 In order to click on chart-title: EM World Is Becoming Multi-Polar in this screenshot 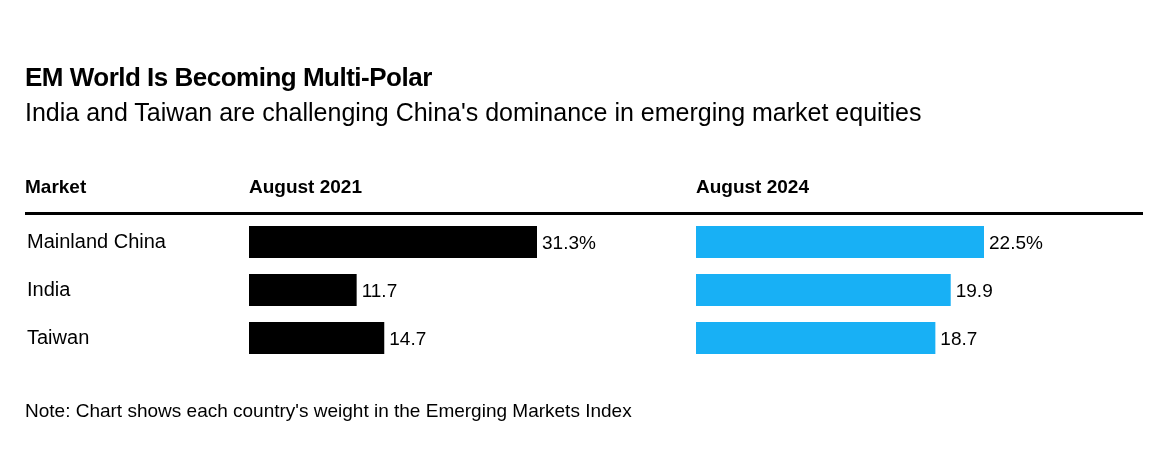, I will do `click(228, 77)`.